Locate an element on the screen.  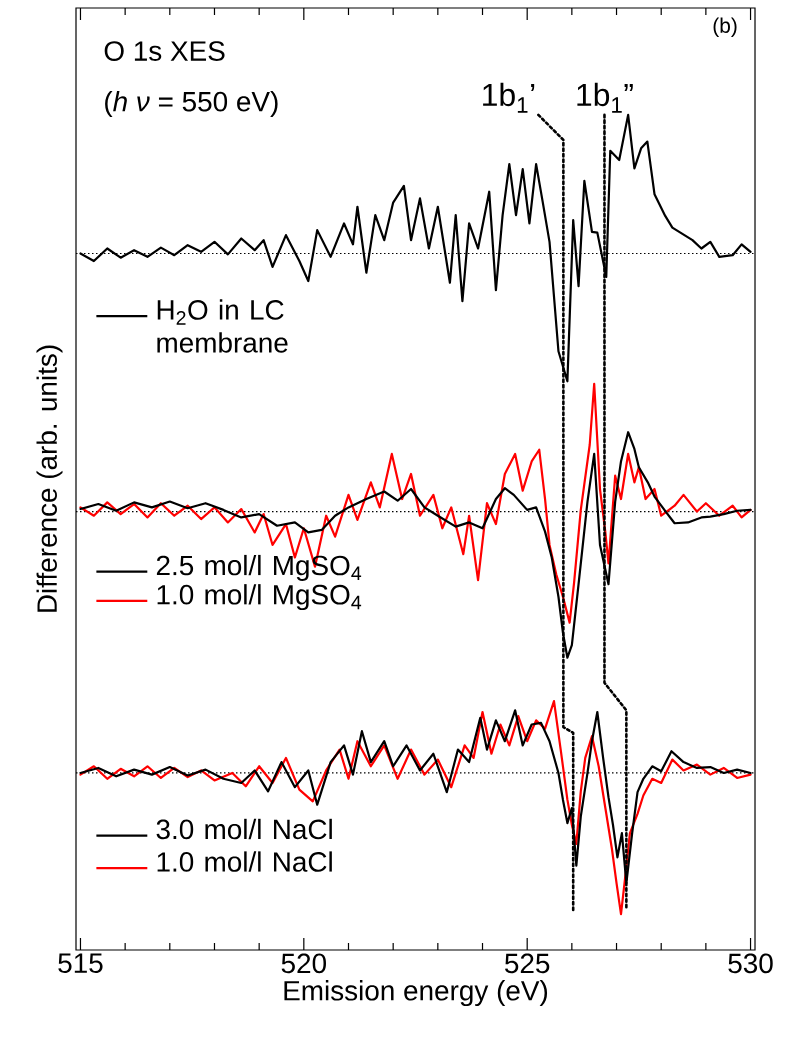
y-axis-title: Difference (arb. units) is located at coordinates (49, 478).